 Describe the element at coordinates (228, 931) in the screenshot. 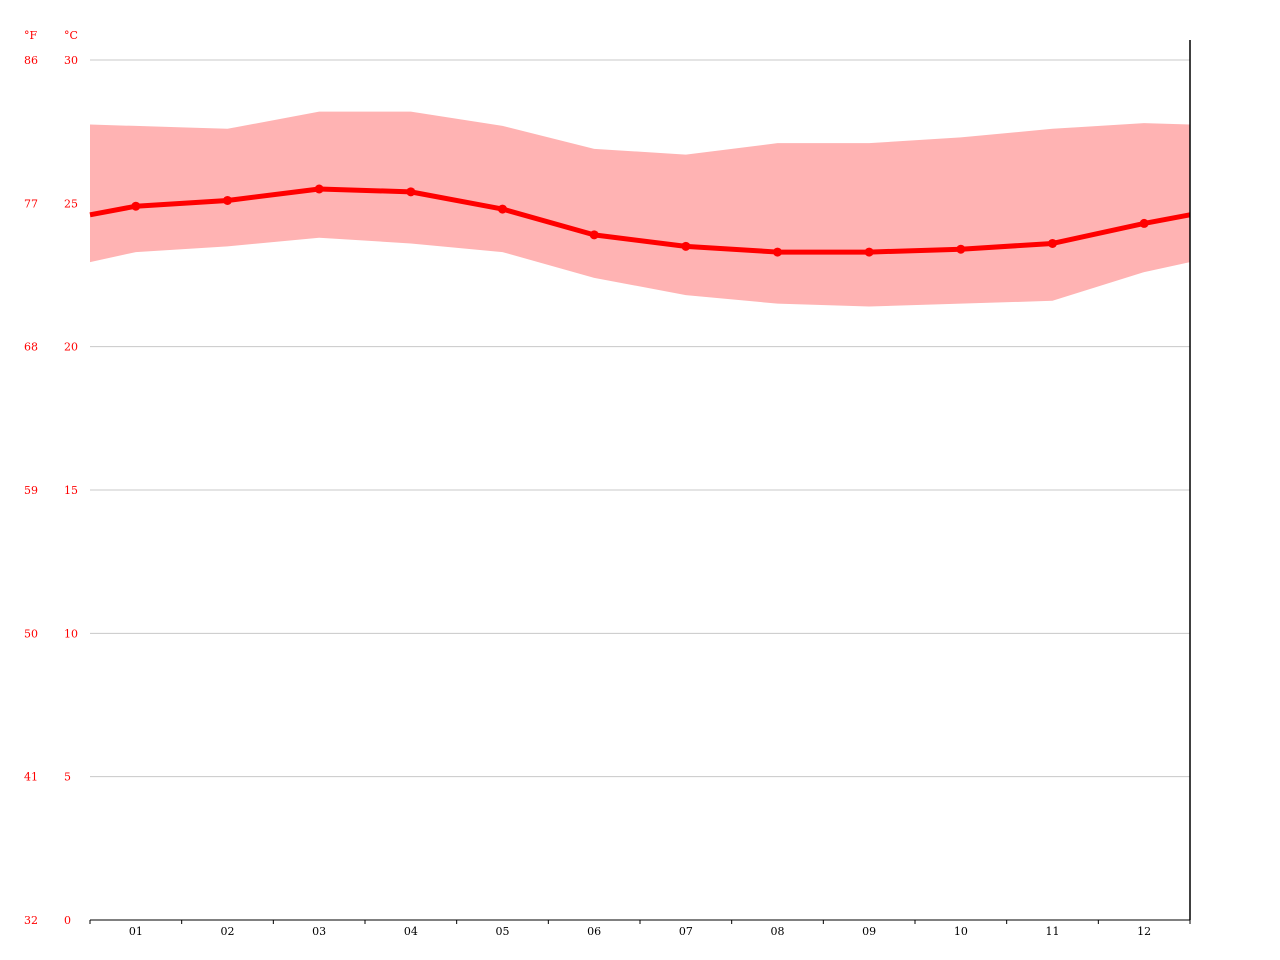

I see `x-tick-label-02: 02` at that location.